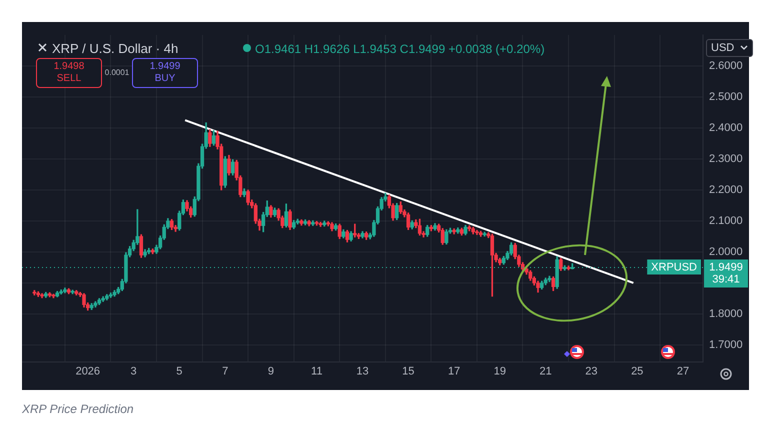 Image resolution: width=767 pixels, height=439 pixels. I want to click on text: XRP / U.S. Dollar · 4h, so click(115, 48).